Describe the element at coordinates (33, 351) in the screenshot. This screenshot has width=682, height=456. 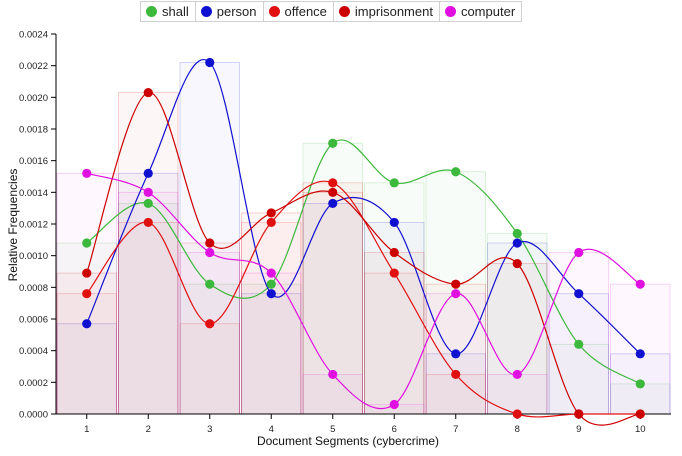
I see `y-tick-label: 0.0004` at that location.